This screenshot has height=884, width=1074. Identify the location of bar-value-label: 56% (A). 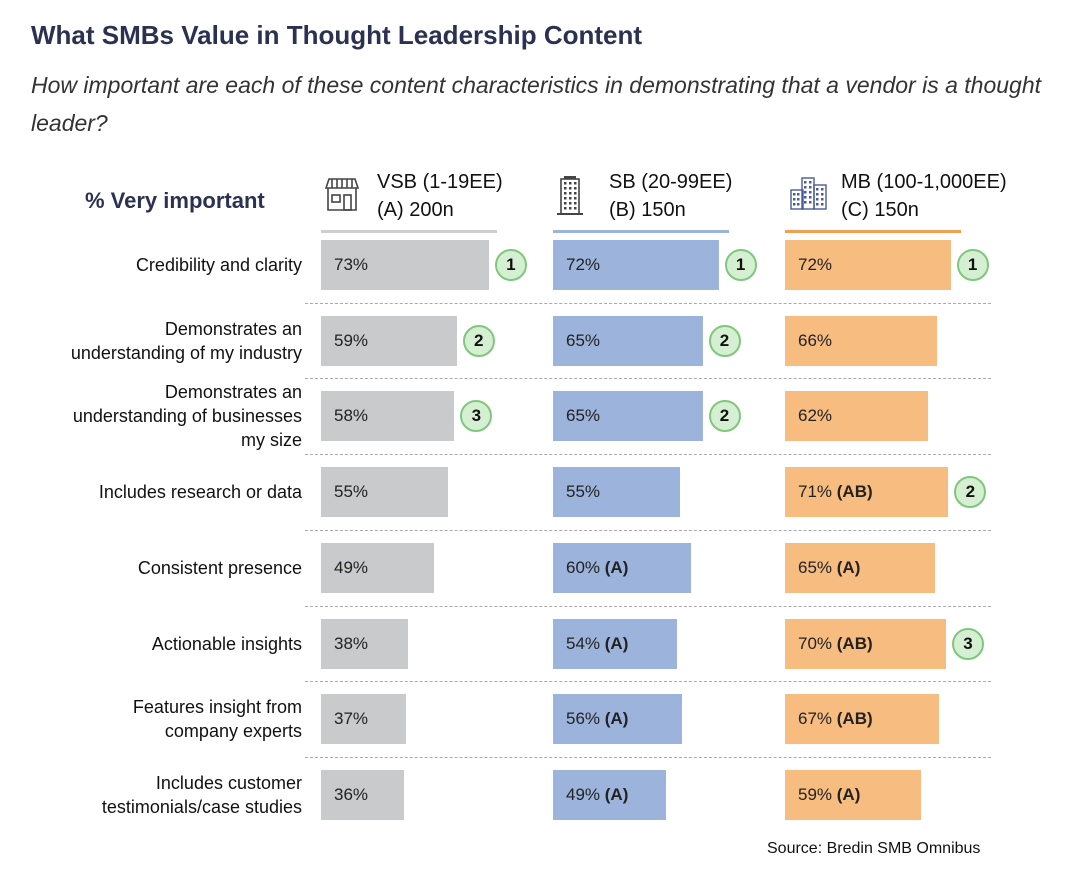
(597, 719).